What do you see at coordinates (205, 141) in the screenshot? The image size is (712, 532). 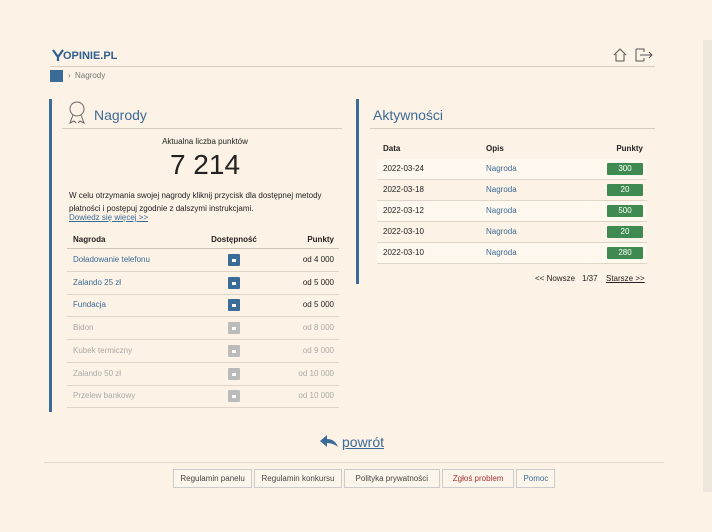 I see `points-label: Aktualna liczba punktów` at bounding box center [205, 141].